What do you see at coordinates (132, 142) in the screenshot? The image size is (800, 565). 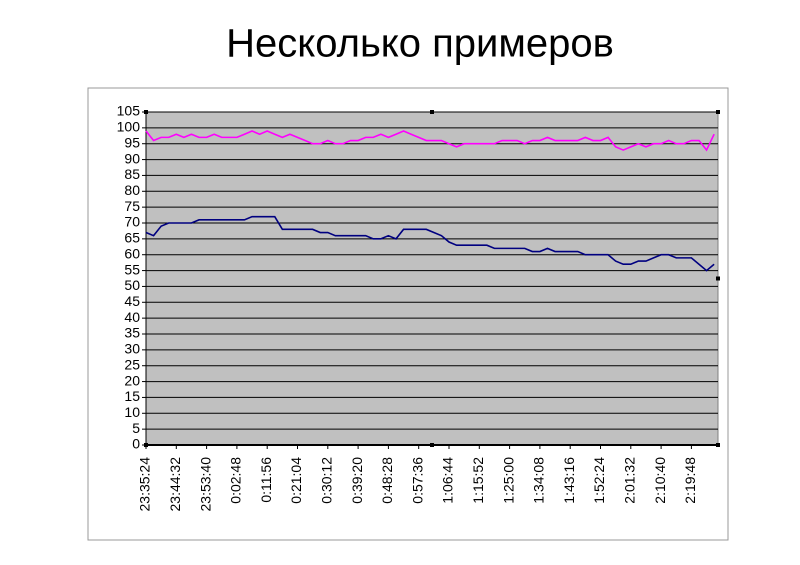 I see `y-tick-label: 95` at bounding box center [132, 142].